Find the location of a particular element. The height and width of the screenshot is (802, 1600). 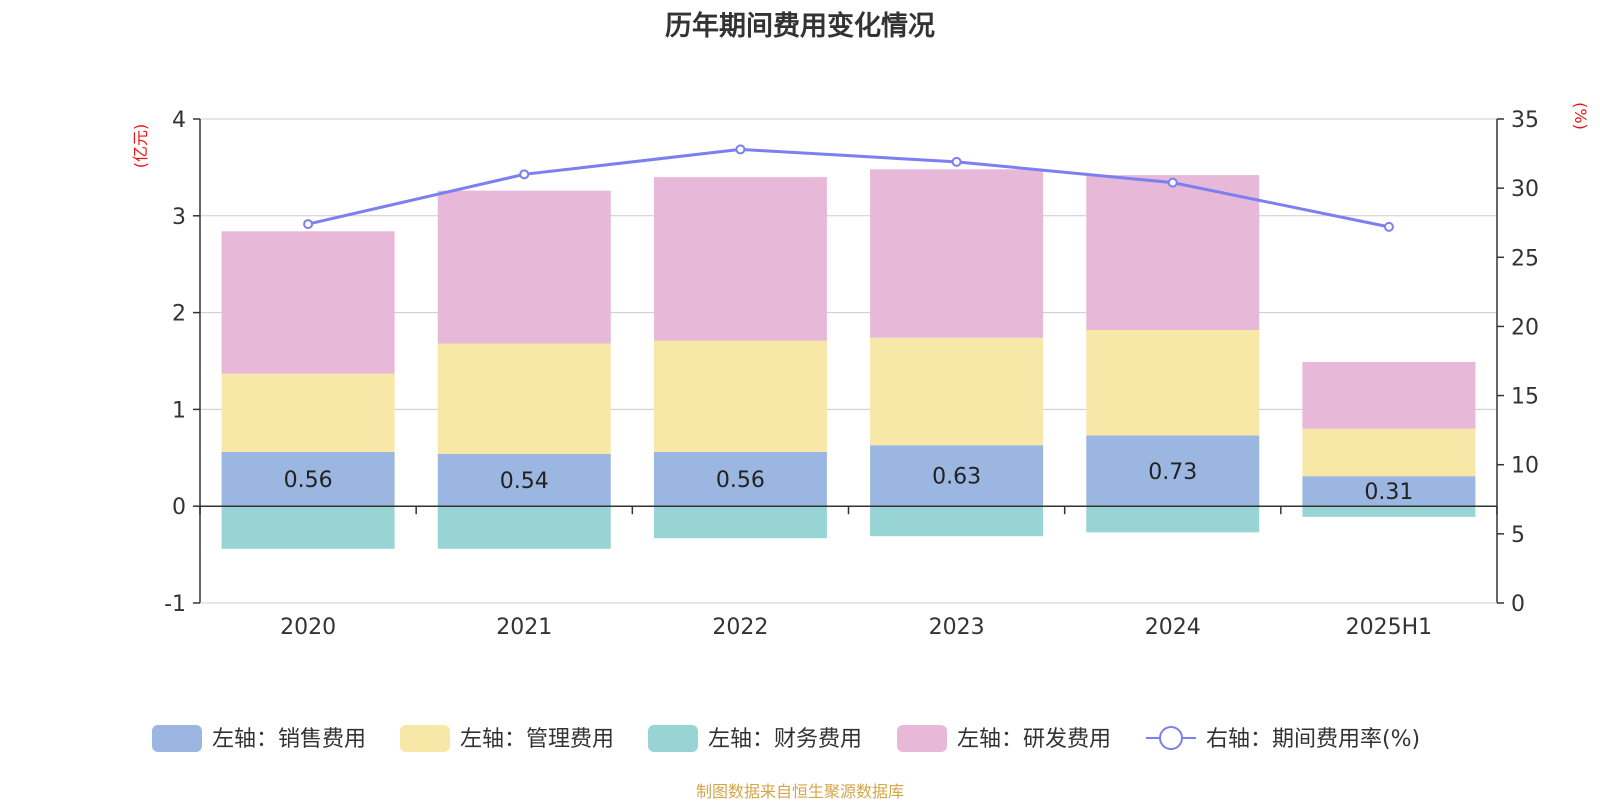

legend-marker is located at coordinates (1171, 738).